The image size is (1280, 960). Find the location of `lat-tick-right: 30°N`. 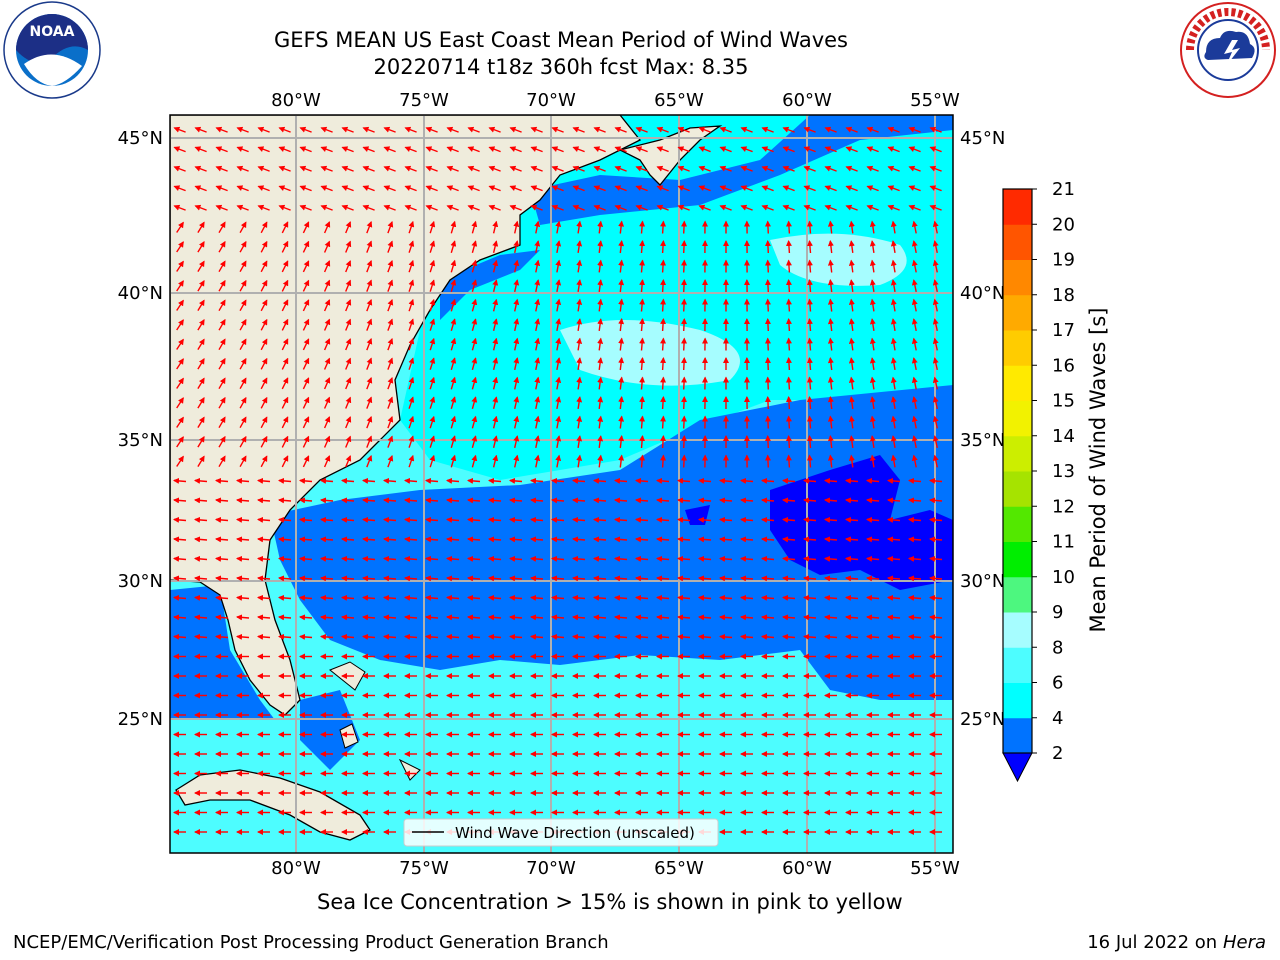

lat-tick-right: 30°N is located at coordinates (982, 581).